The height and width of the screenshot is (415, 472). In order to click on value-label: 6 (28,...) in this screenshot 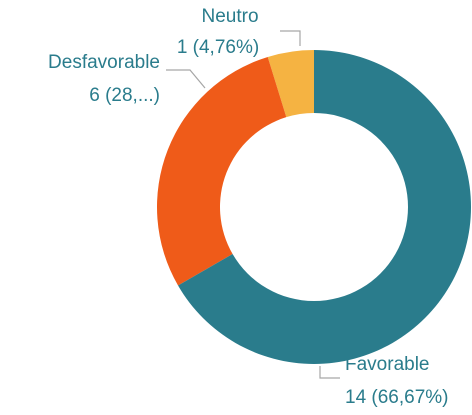, I will do `click(124, 95)`.